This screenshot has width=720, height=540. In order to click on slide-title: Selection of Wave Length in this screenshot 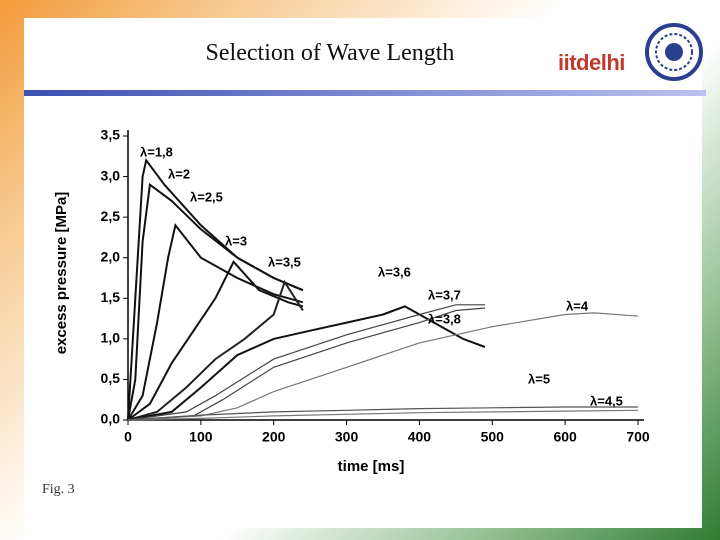, I will do `click(330, 53)`.